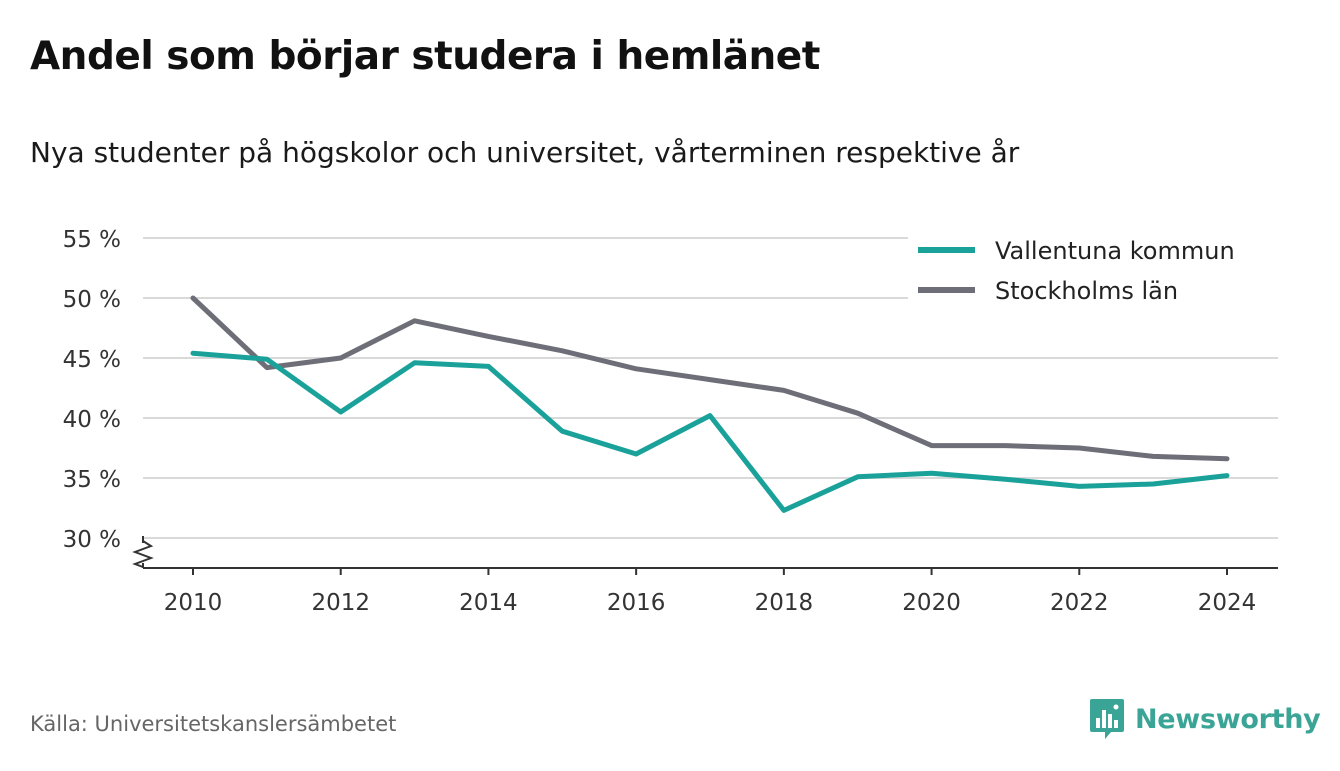 This screenshot has height=771, width=1340. What do you see at coordinates (92, 240) in the screenshot?
I see `y-tick-label: 55 %` at bounding box center [92, 240].